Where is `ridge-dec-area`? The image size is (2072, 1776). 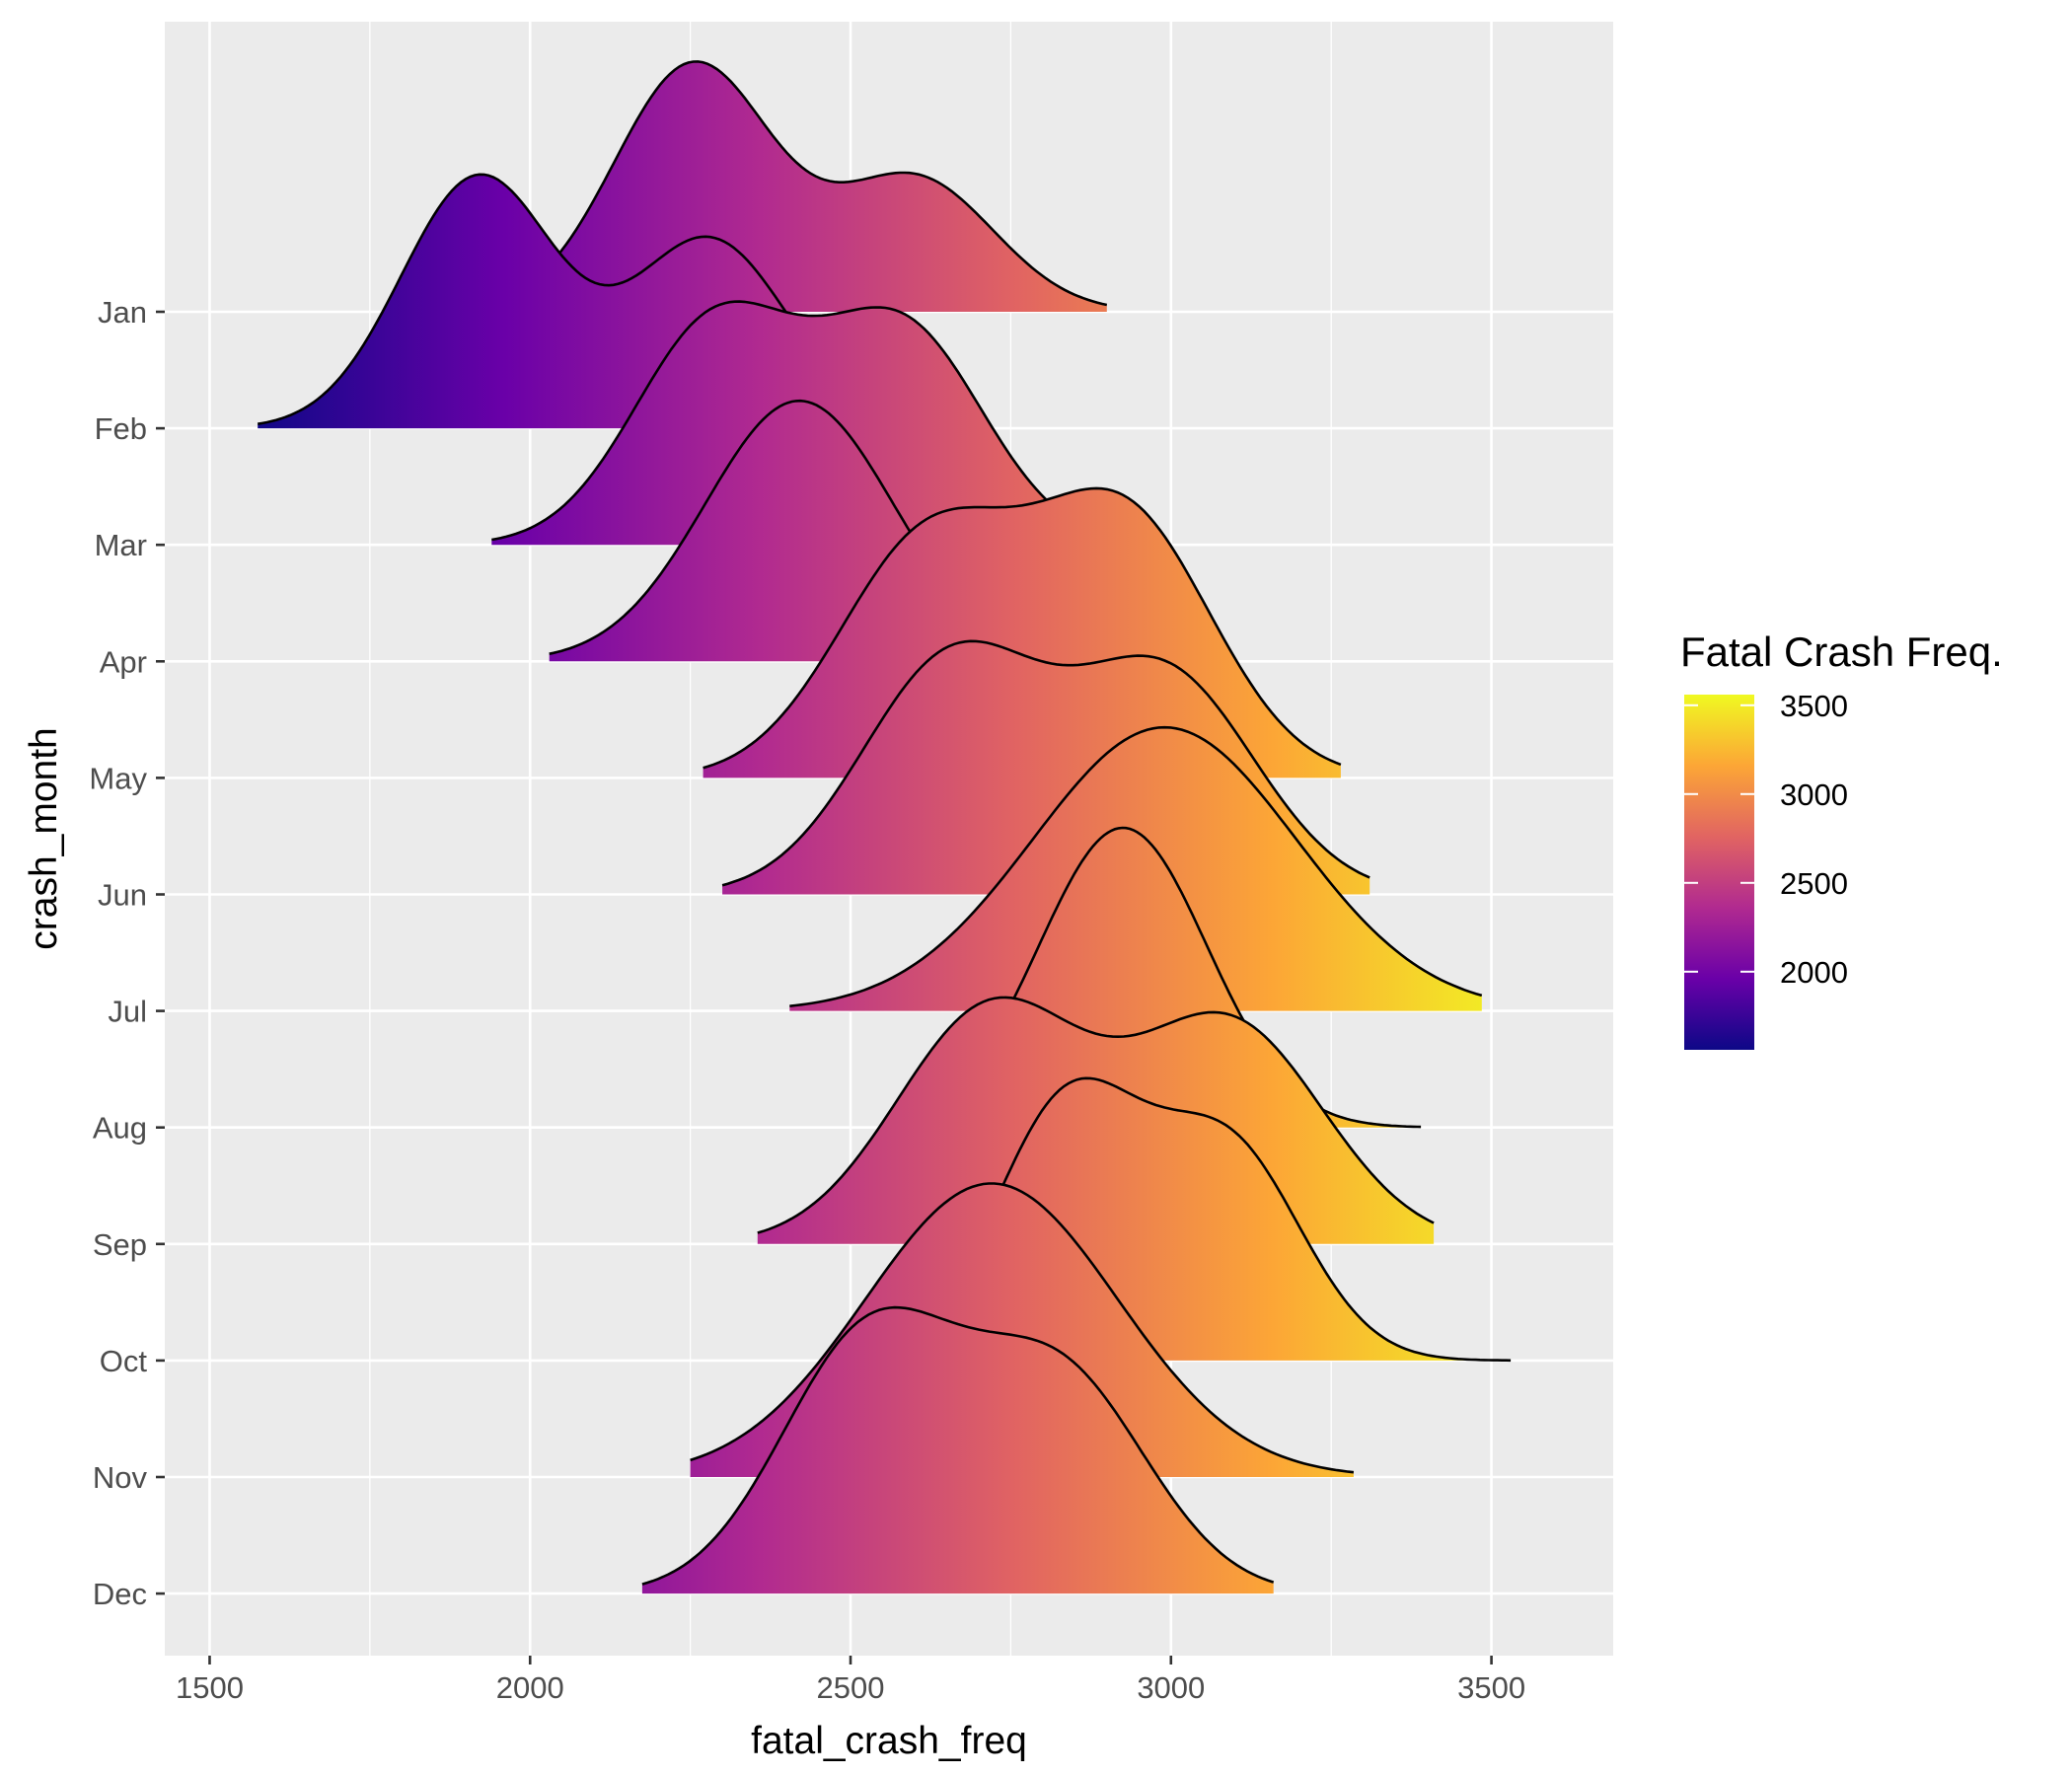 ridge-dec-area is located at coordinates (958, 1451).